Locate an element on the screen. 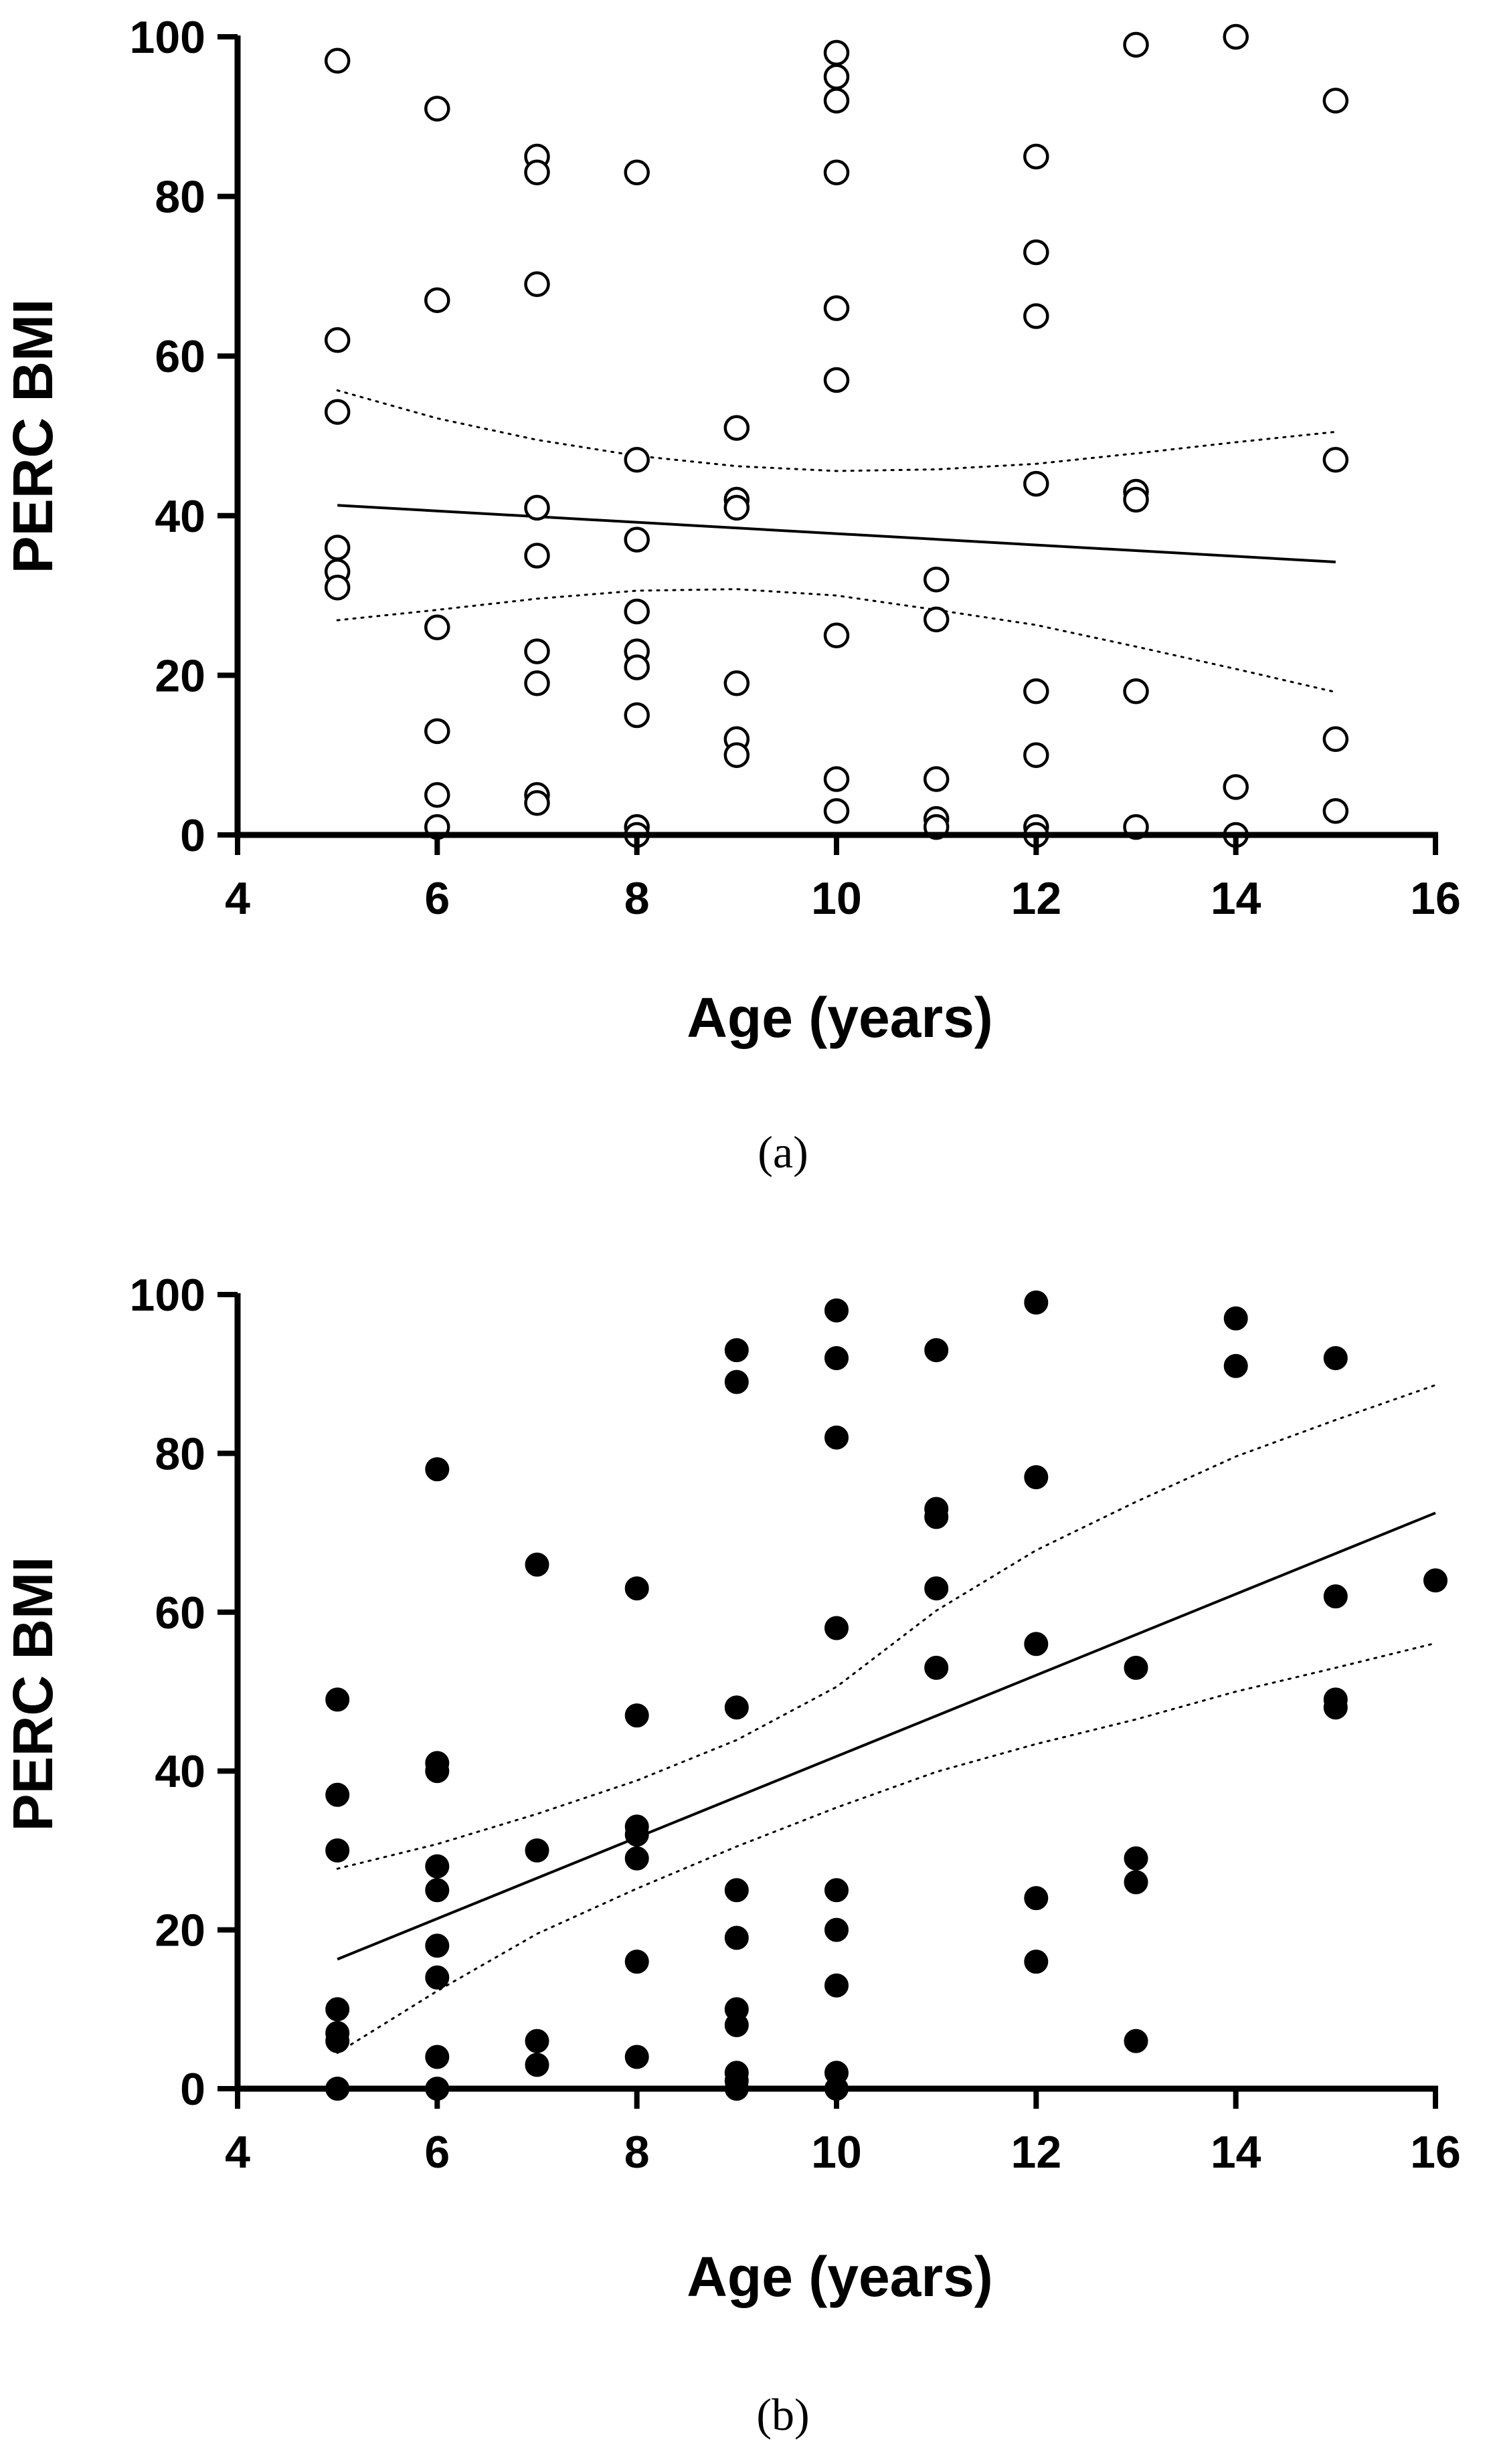  panel-b-y-tick-label: 20 is located at coordinates (180, 1930).